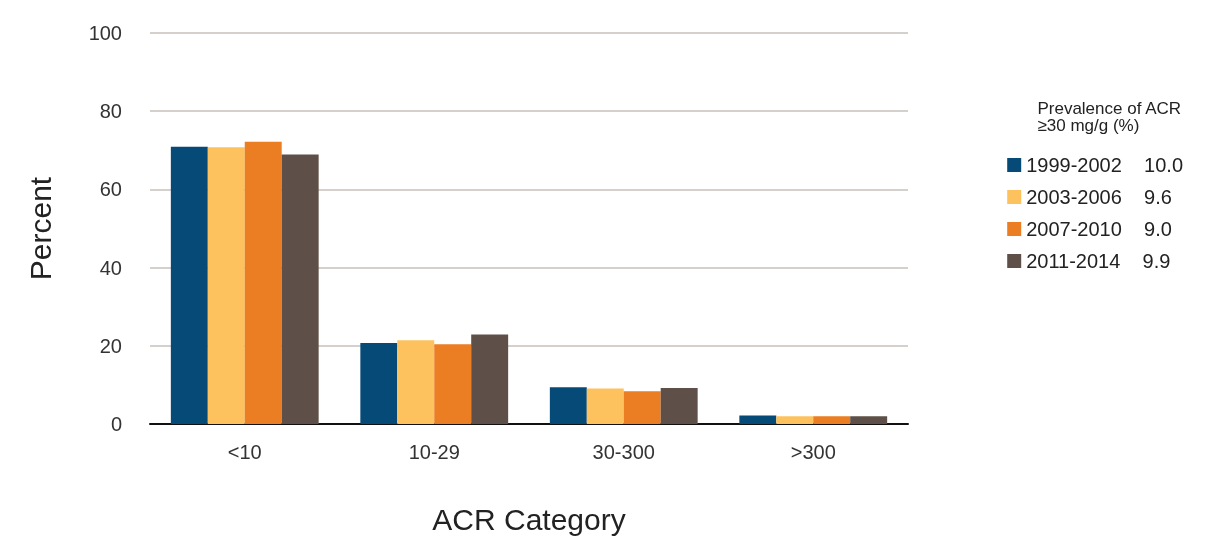  Describe the element at coordinates (1104, 165) in the screenshot. I see `legend-label: 1999-2002 10.0` at that location.